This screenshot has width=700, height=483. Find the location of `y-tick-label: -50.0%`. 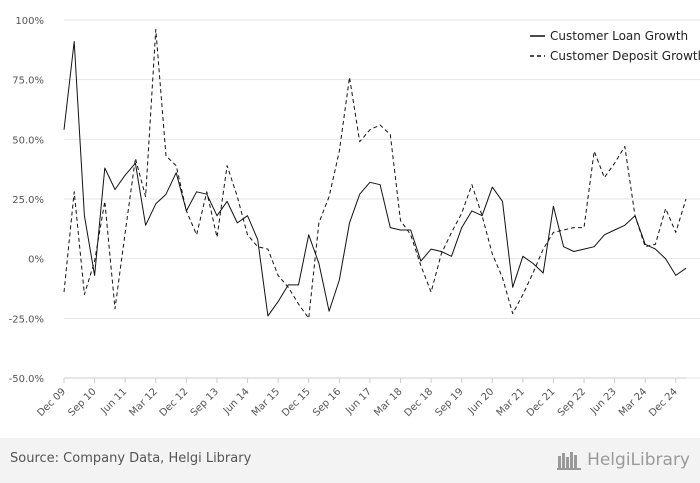

y-tick-label: -50.0% is located at coordinates (26, 379).